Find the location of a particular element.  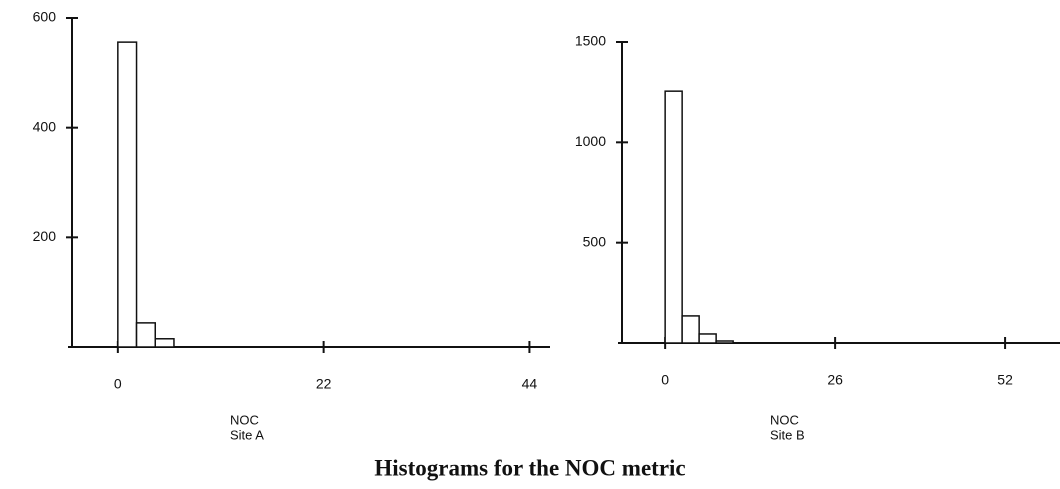

y-tick-label: 400 is located at coordinates (45, 126).